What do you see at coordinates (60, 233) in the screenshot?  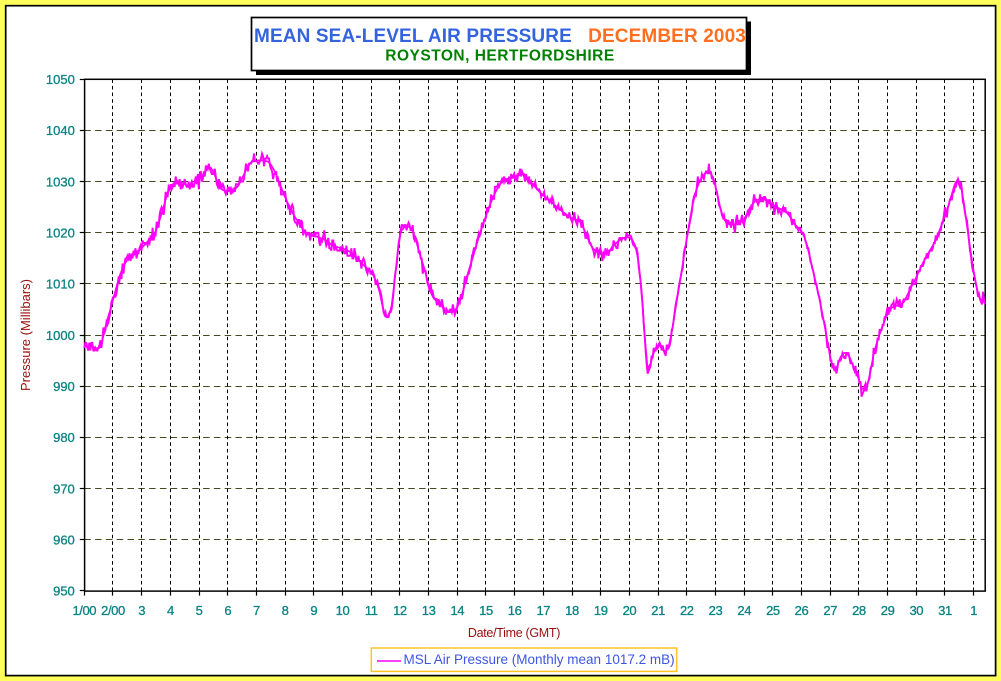 I see `svg-text: 1020` at bounding box center [60, 233].